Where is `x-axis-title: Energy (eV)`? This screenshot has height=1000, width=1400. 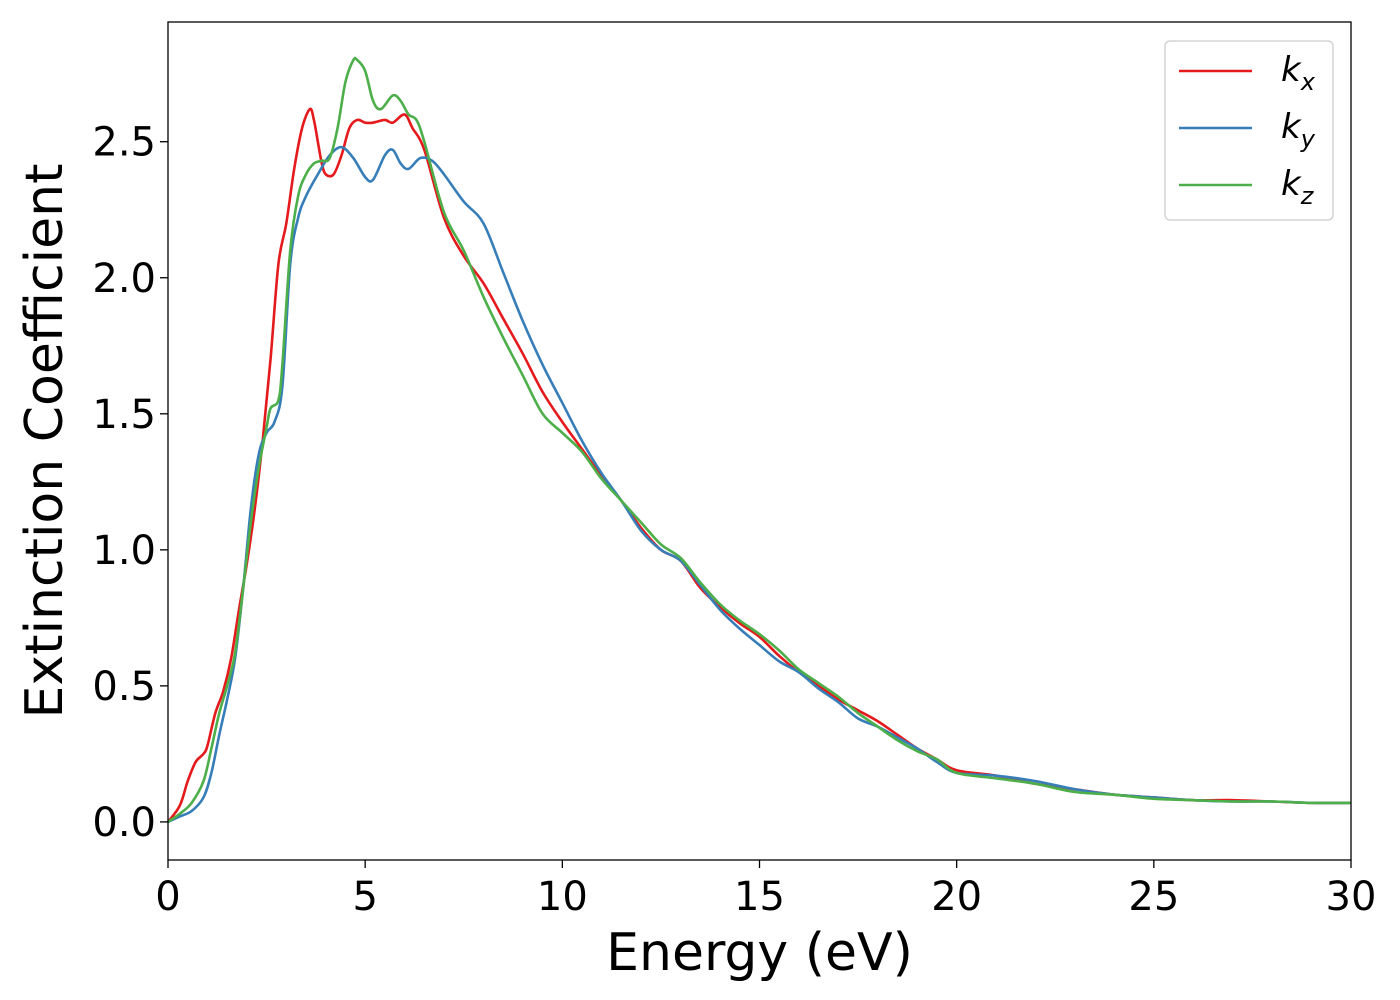
x-axis-title: Energy (eV) is located at coordinates (759, 953).